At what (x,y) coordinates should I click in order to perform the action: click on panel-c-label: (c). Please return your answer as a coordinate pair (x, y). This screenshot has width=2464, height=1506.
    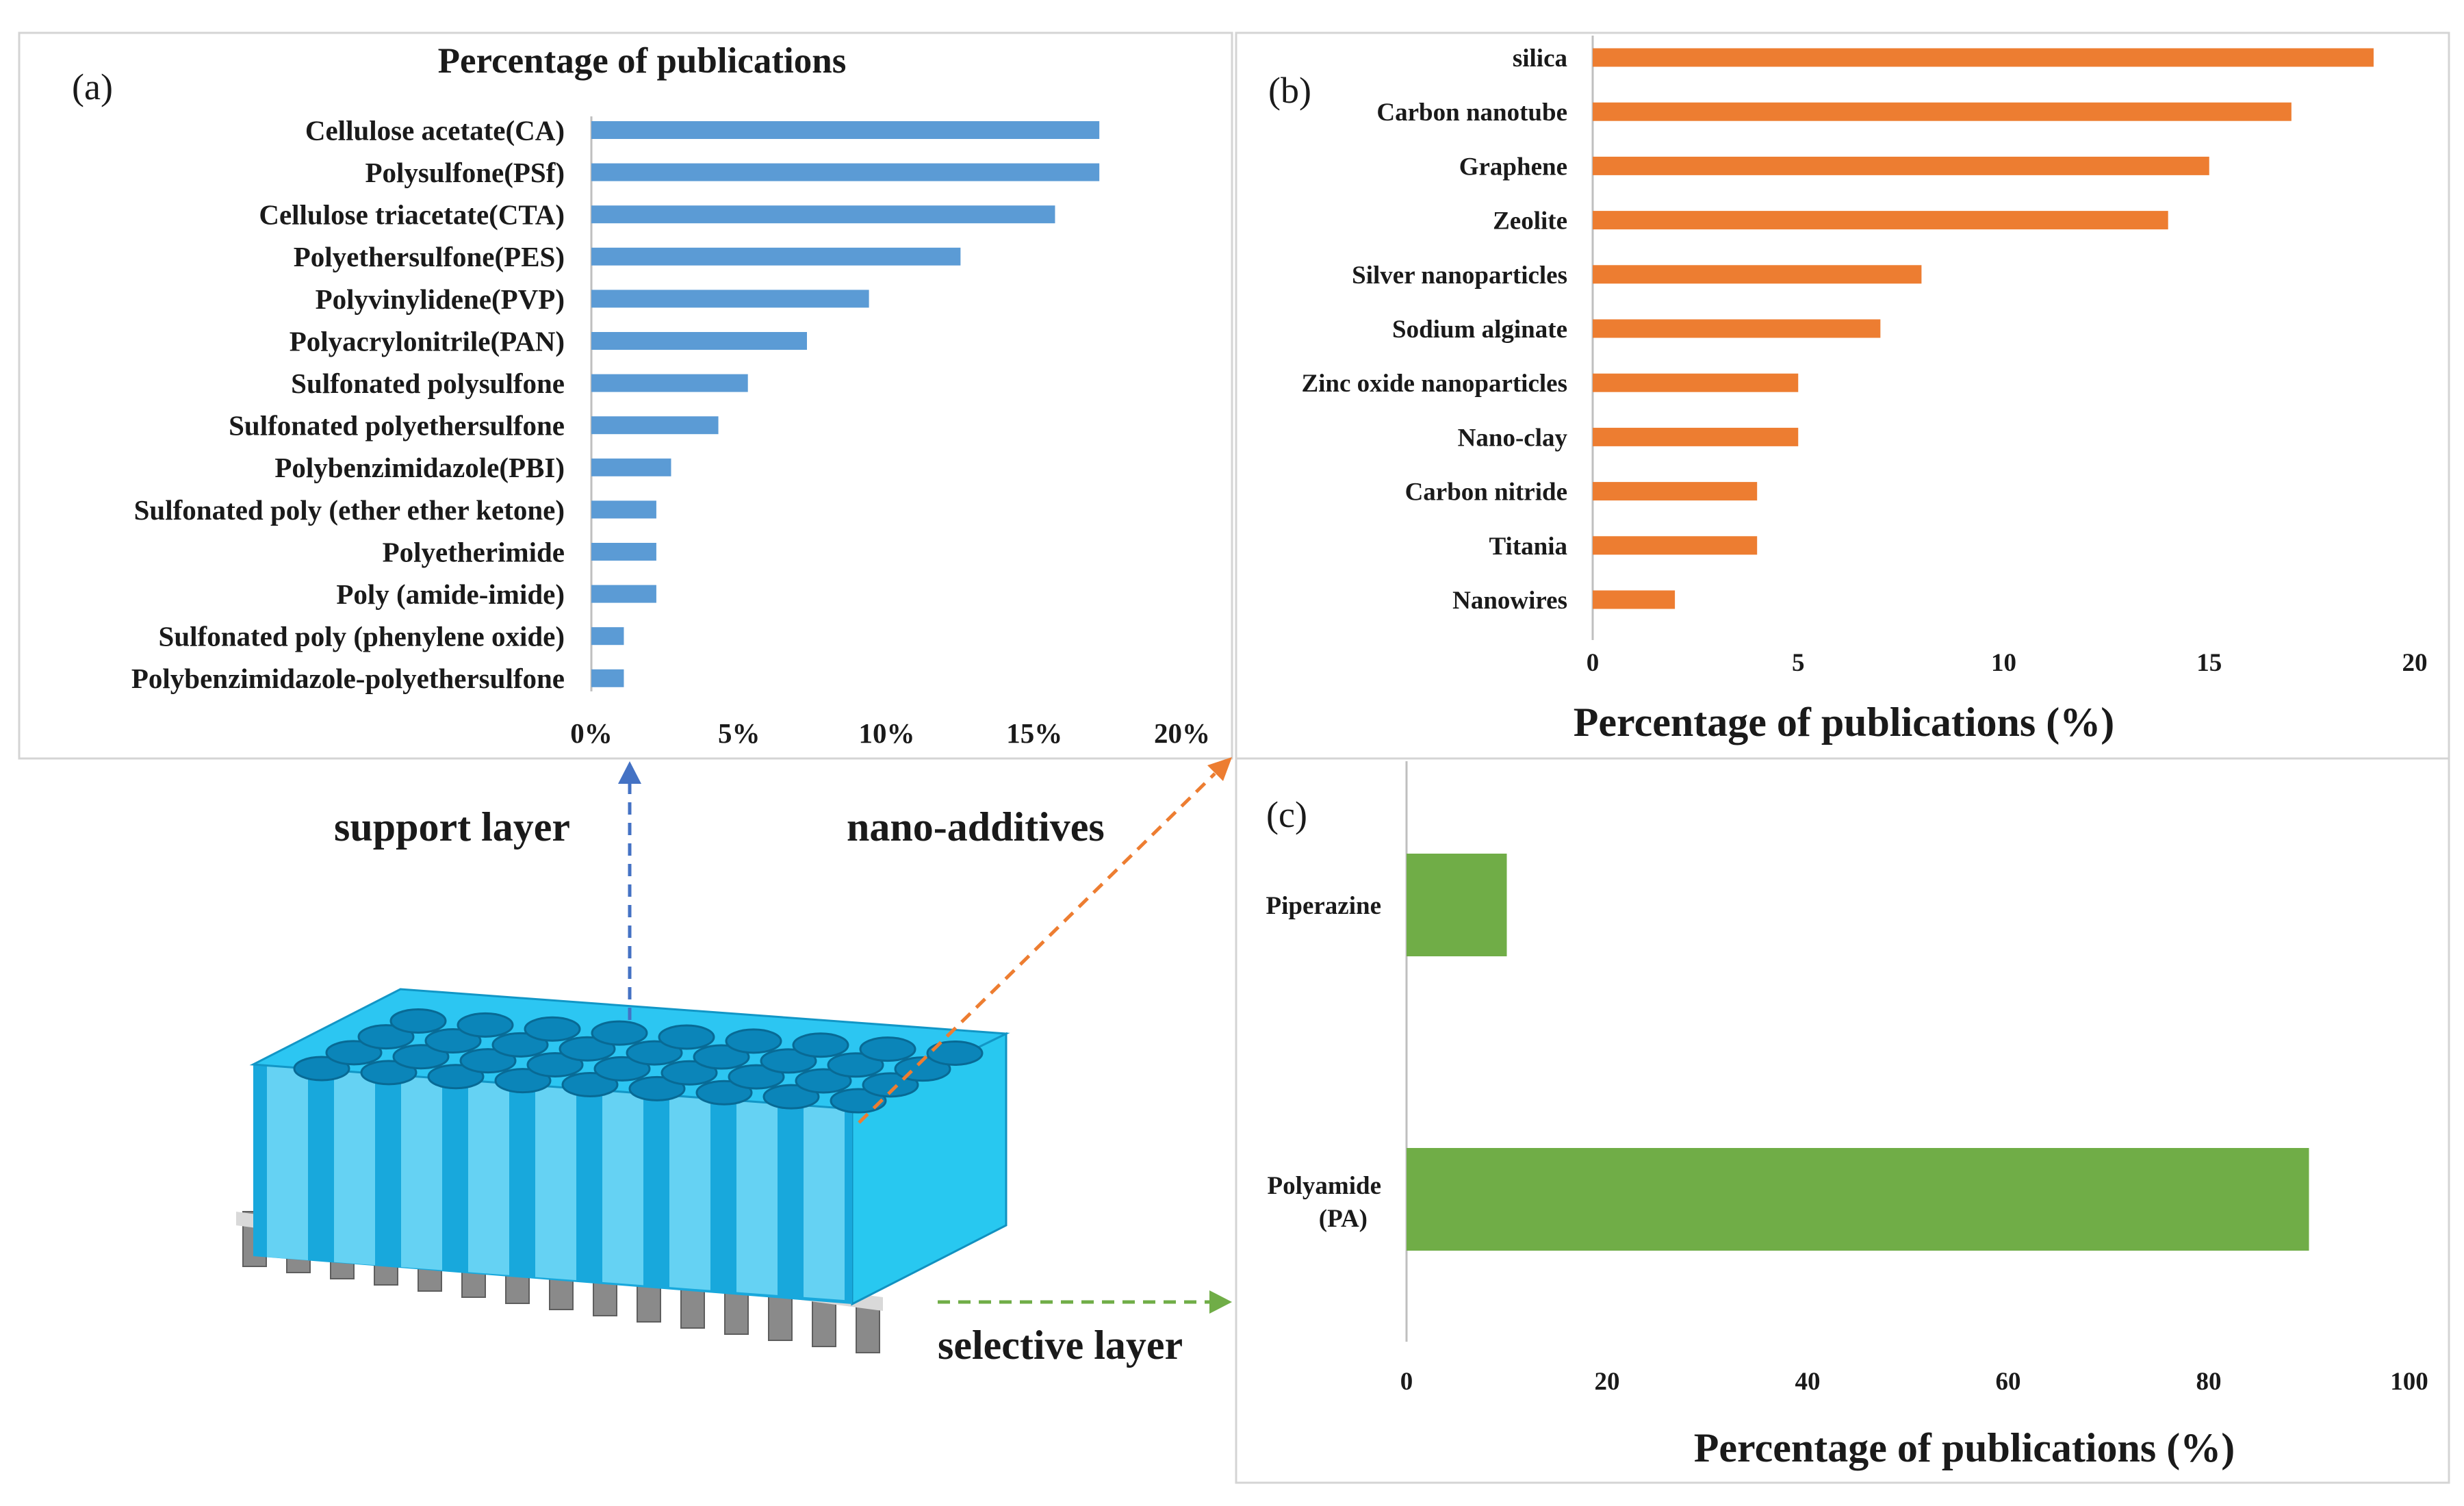
    Looking at the image, I should click on (1286, 814).